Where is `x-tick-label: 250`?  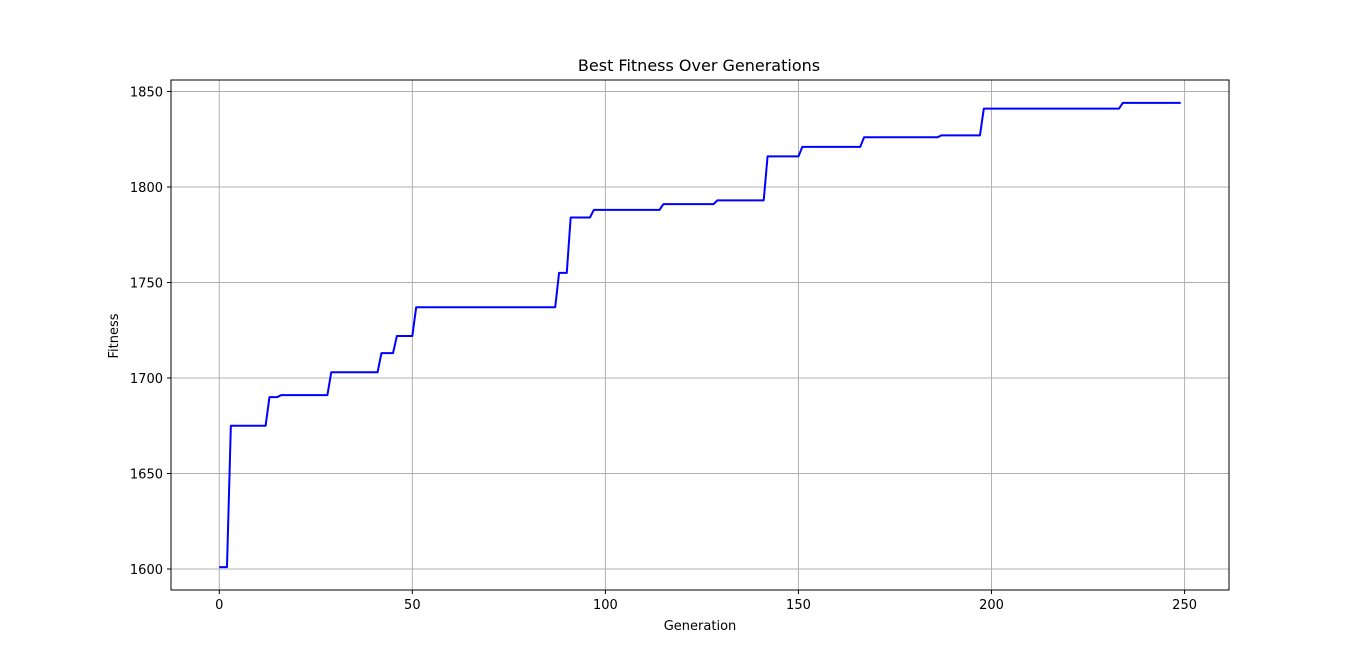
x-tick-label: 250 is located at coordinates (1184, 605).